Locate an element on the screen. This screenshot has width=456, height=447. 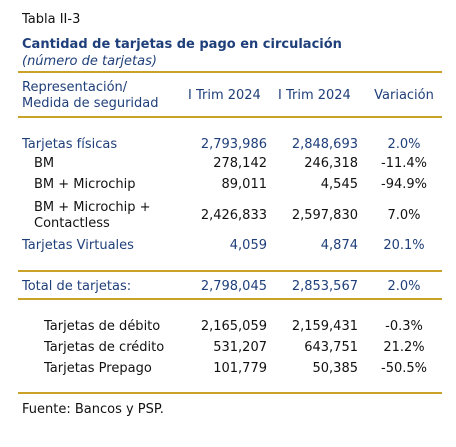
row-label: Total de tarjetas: is located at coordinates (77, 286).